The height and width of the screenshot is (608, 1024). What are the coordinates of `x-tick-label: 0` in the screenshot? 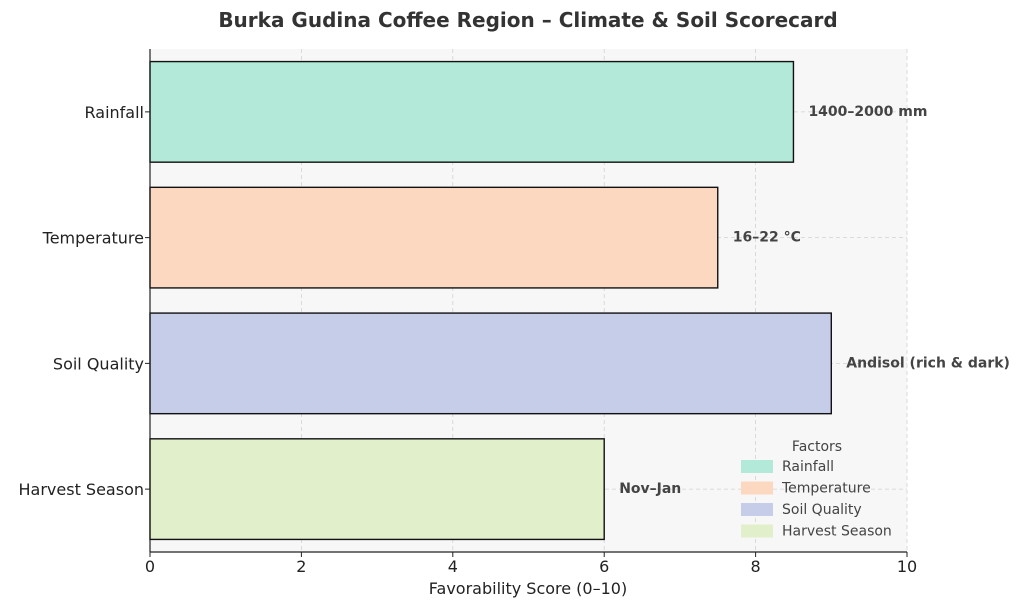 It's located at (150, 566).